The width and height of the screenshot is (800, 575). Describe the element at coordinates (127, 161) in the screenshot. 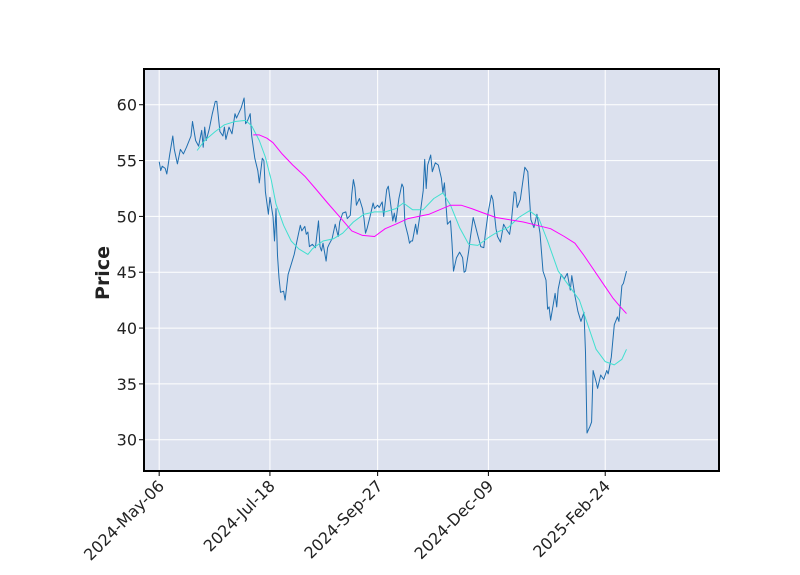

I see `y-tick-label: 55` at that location.